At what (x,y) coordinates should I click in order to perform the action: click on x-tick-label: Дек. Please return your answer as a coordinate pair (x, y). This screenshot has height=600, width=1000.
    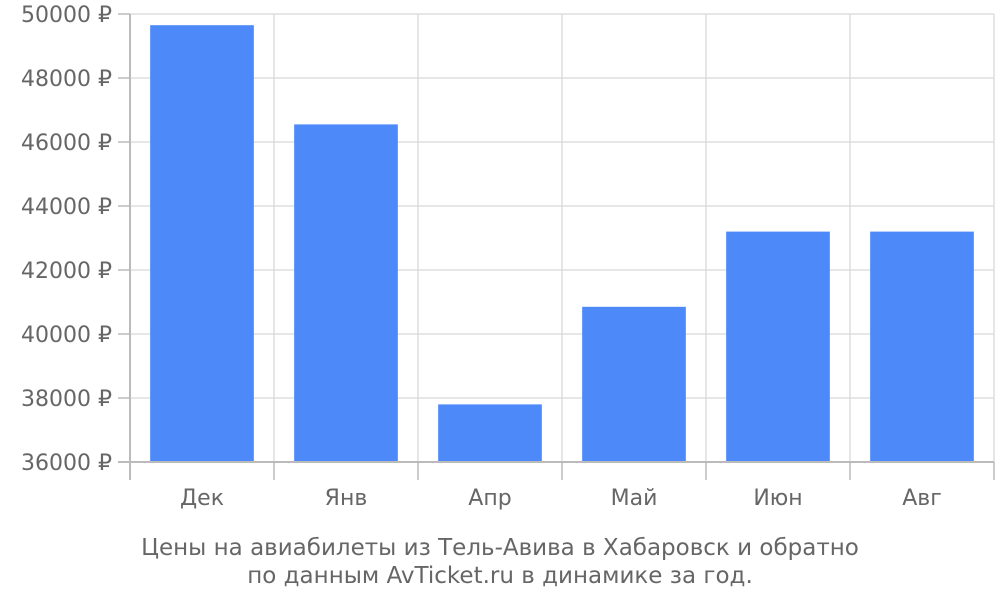
    Looking at the image, I should click on (202, 498).